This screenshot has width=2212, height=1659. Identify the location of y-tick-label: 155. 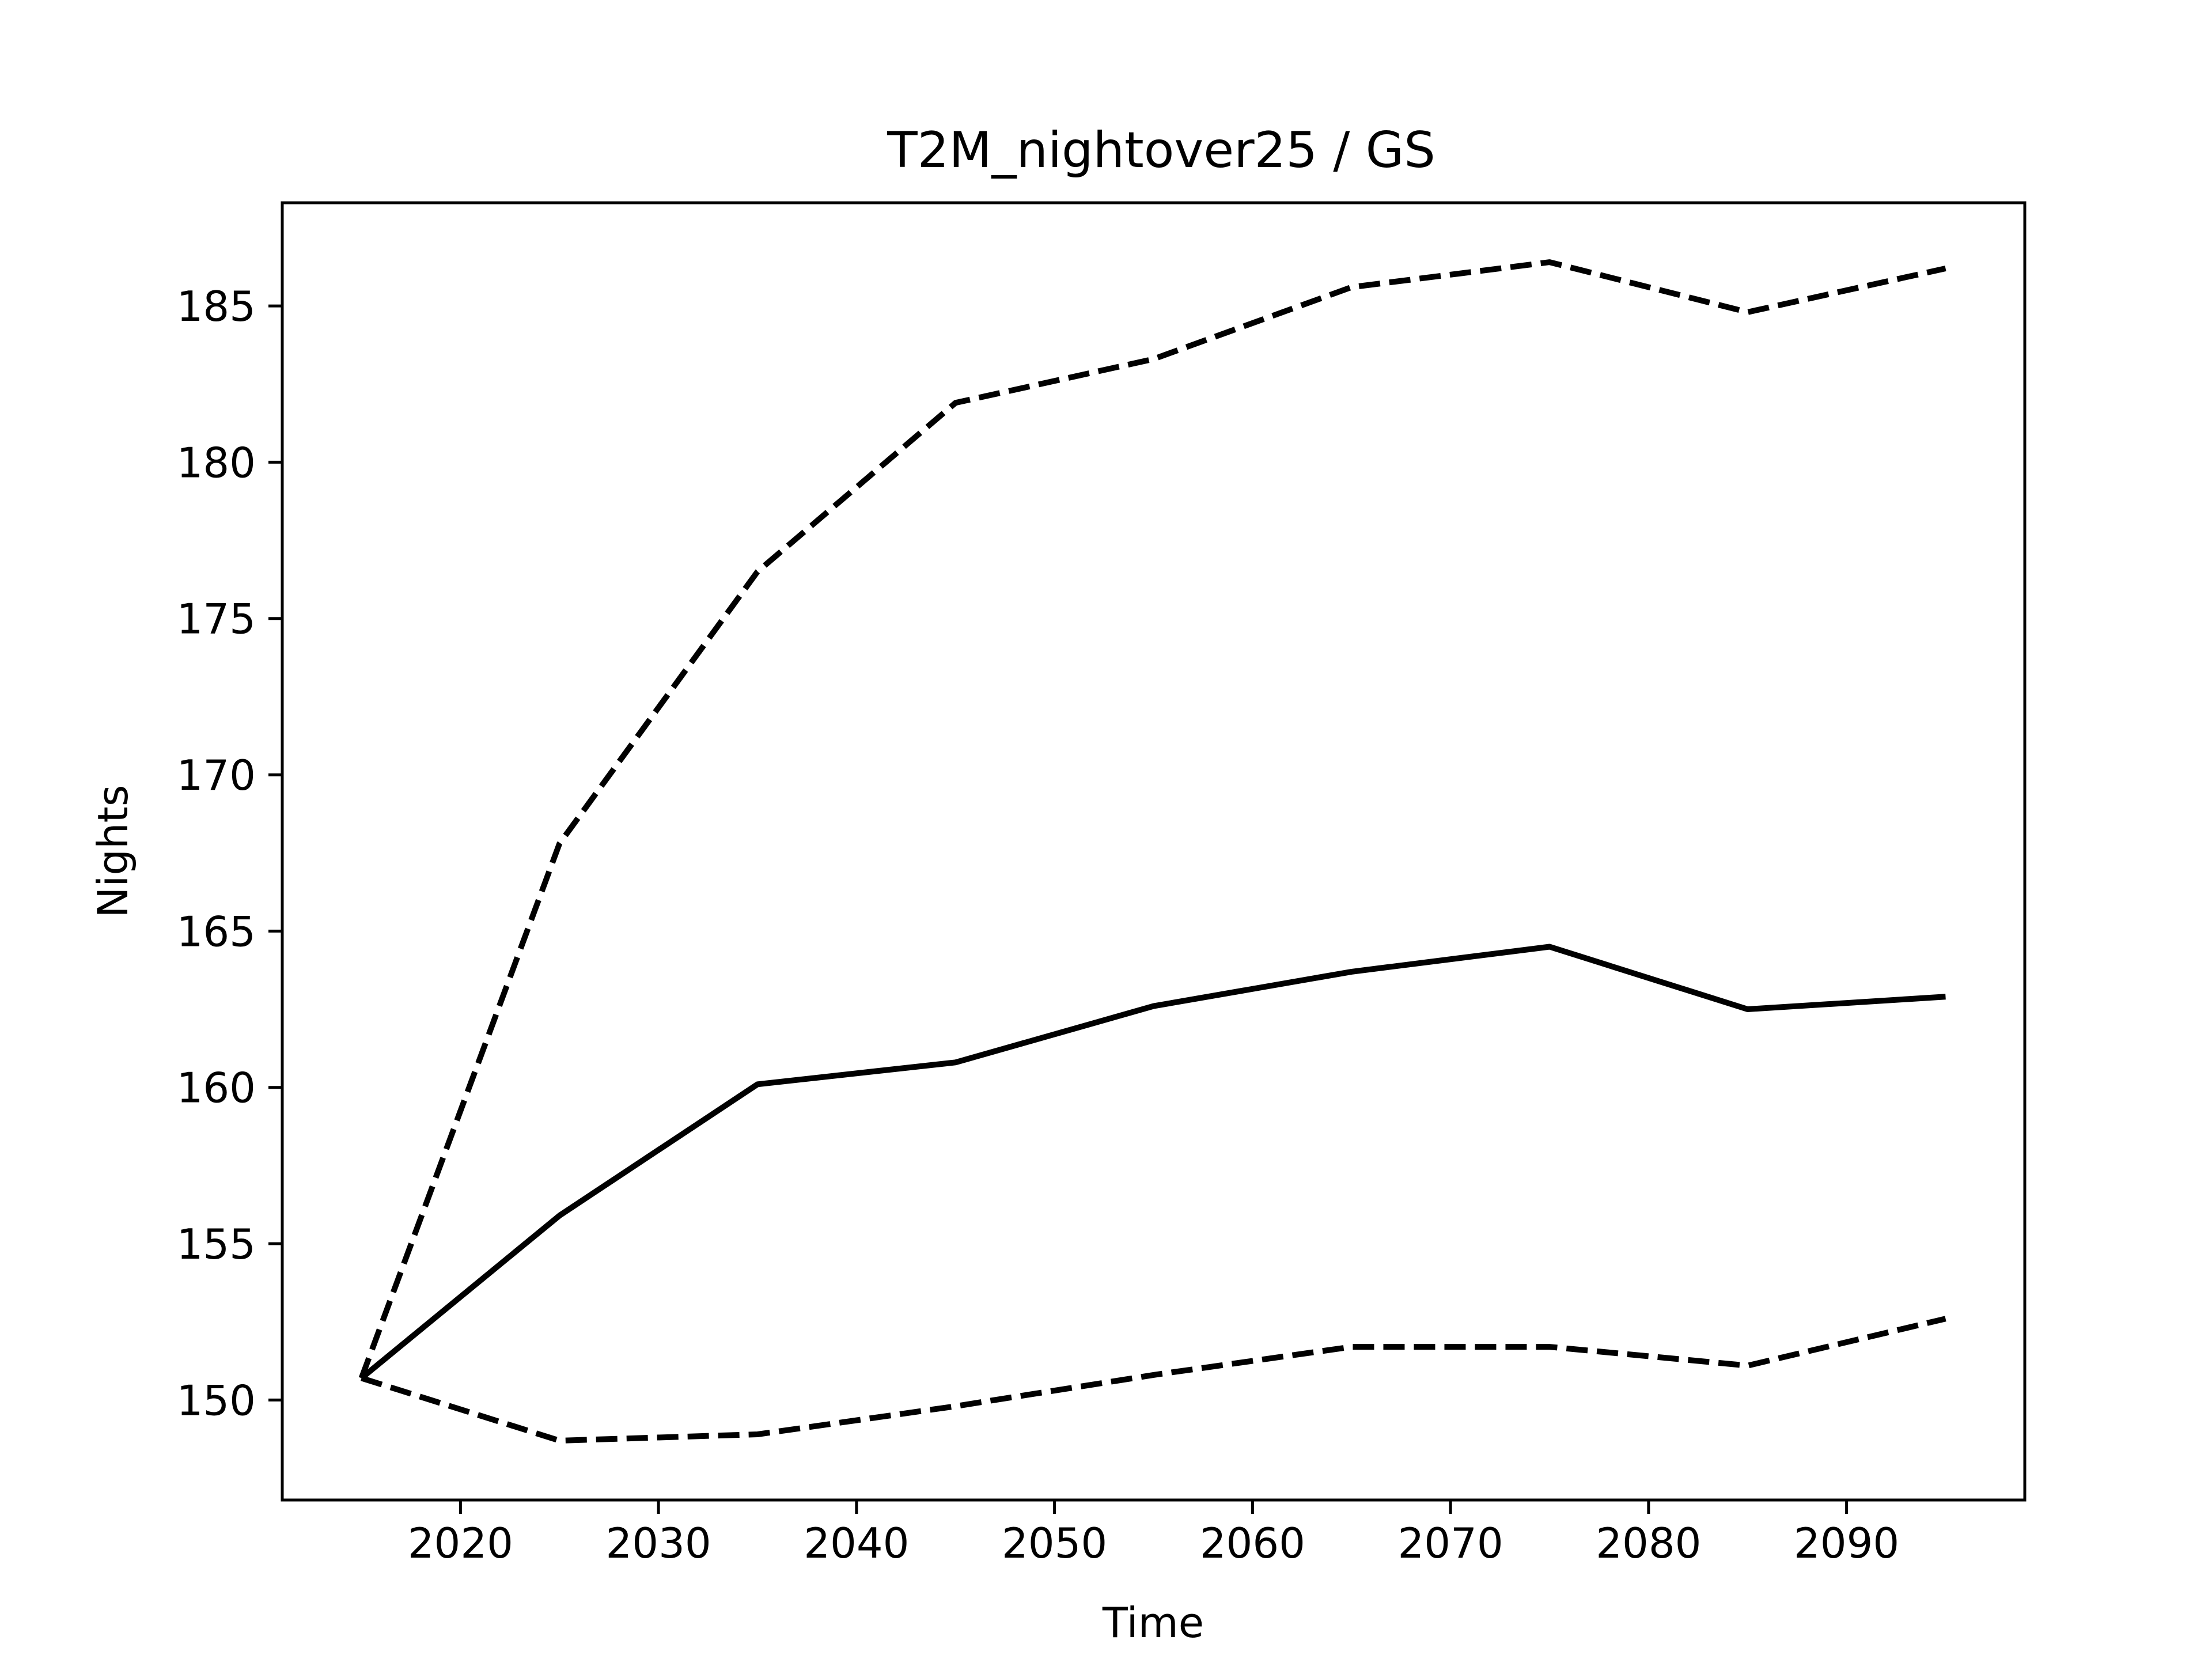
(216, 1244).